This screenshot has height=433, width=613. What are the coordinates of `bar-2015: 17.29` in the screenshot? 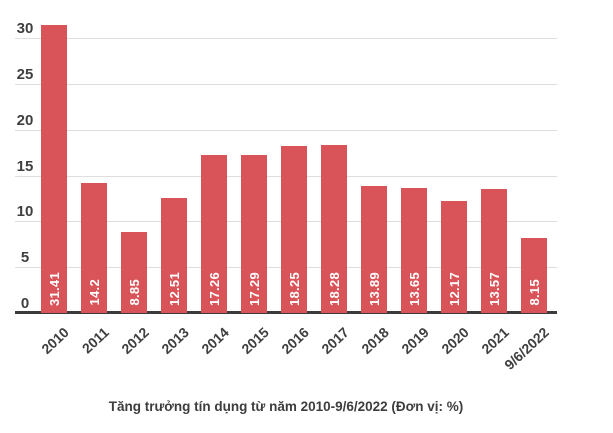 It's located at (254, 233).